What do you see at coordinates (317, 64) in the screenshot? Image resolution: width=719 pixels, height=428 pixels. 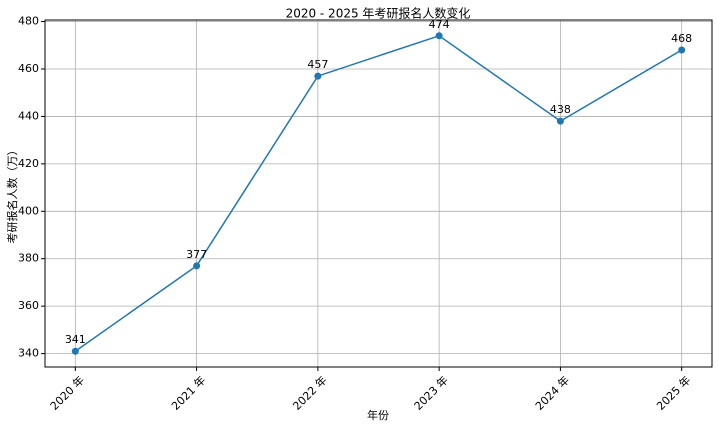 I see `value-label: 457` at bounding box center [317, 64].